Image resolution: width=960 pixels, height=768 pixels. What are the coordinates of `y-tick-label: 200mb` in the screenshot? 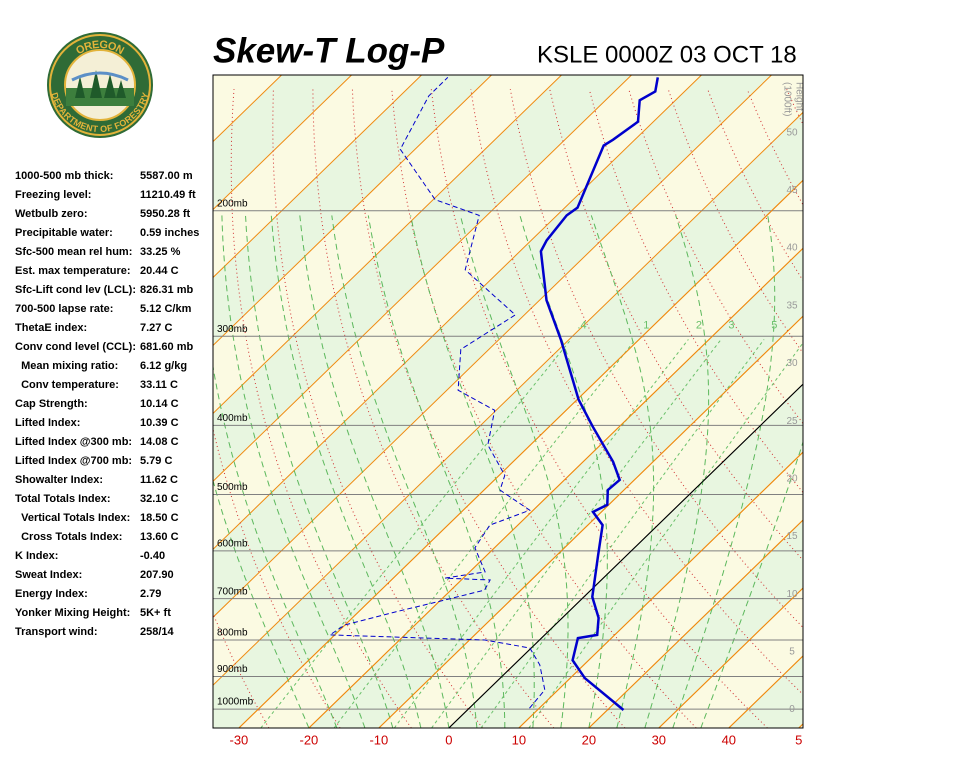 It's located at (232, 203).